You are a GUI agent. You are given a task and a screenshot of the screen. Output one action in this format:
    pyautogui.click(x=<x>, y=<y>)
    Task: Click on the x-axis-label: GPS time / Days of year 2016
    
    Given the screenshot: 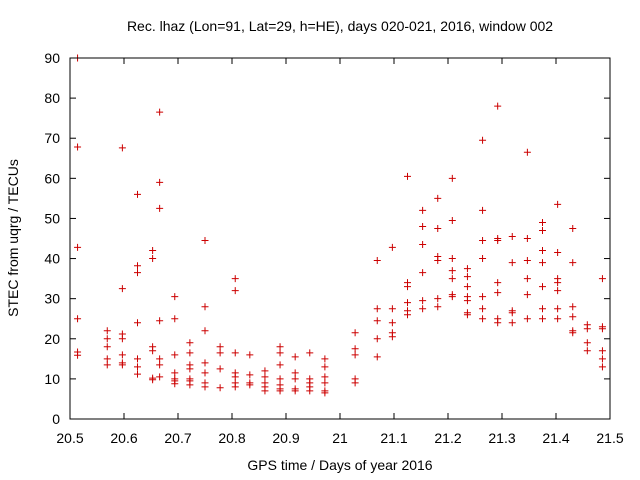 What is the action you would take?
    pyautogui.click(x=339, y=465)
    